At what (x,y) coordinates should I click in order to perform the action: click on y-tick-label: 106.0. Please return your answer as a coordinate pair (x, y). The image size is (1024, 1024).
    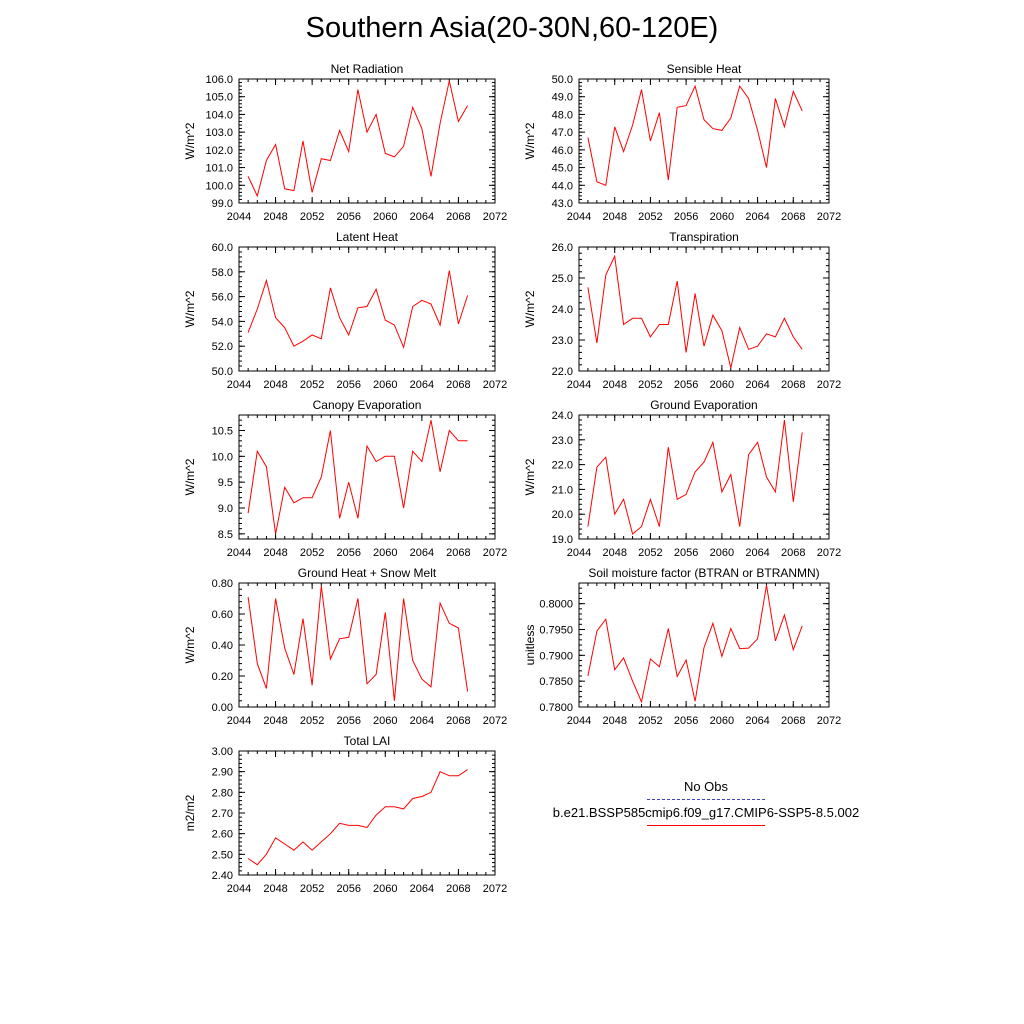
    Looking at the image, I should click on (219, 80).